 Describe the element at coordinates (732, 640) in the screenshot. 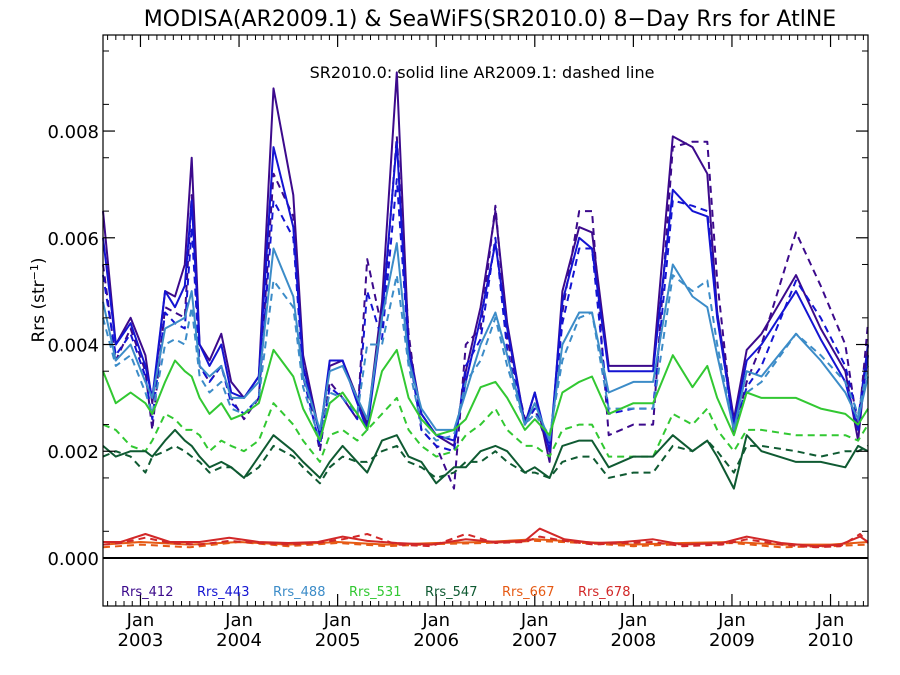

I see `x-tick-label-year: 2009` at that location.